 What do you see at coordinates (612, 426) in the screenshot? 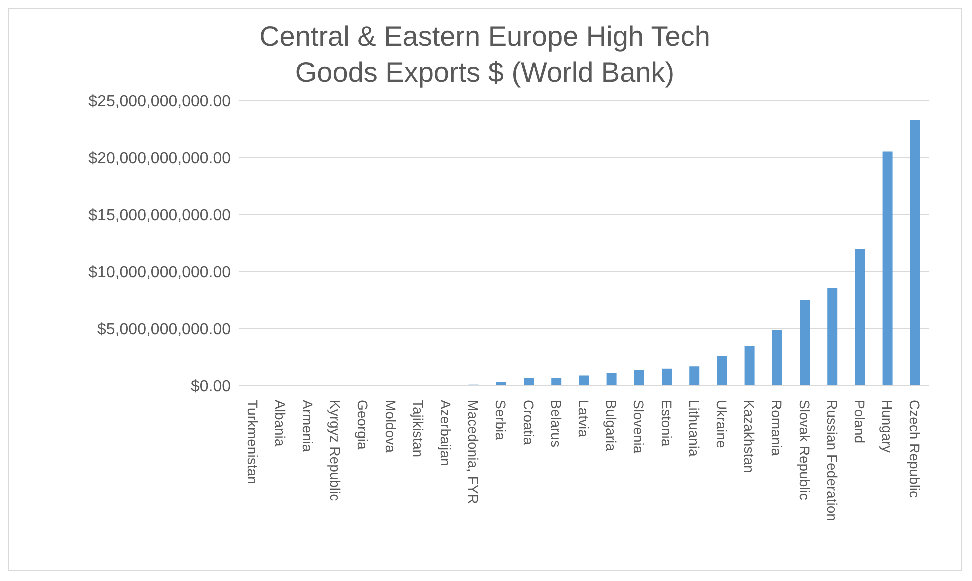
I see `x-tick-label: Bulgaria` at bounding box center [612, 426].